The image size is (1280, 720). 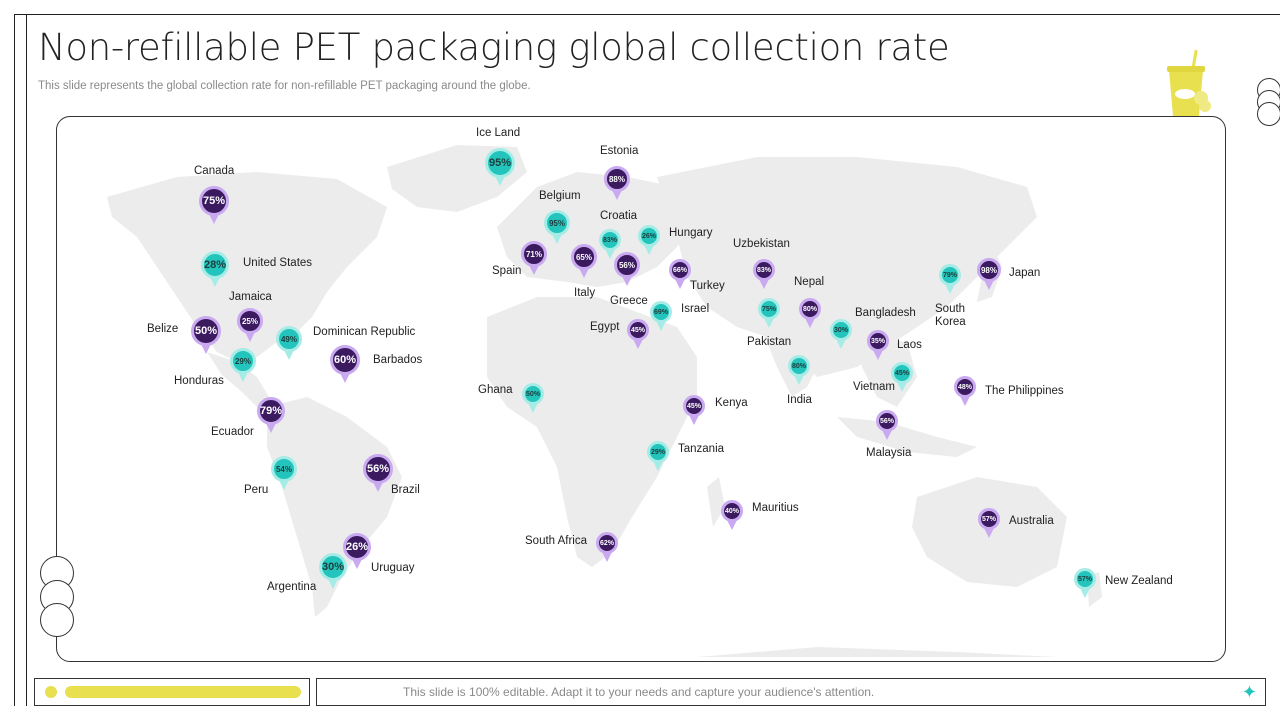 I want to click on marker-nepal: 80%, so click(x=810, y=313).